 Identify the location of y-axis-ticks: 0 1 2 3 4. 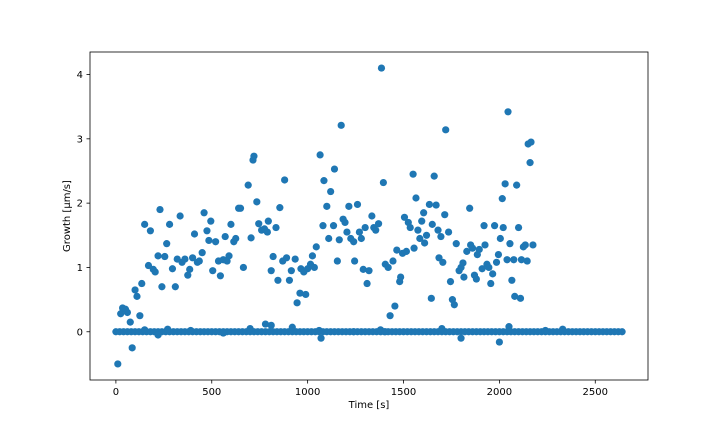
(83, 204).